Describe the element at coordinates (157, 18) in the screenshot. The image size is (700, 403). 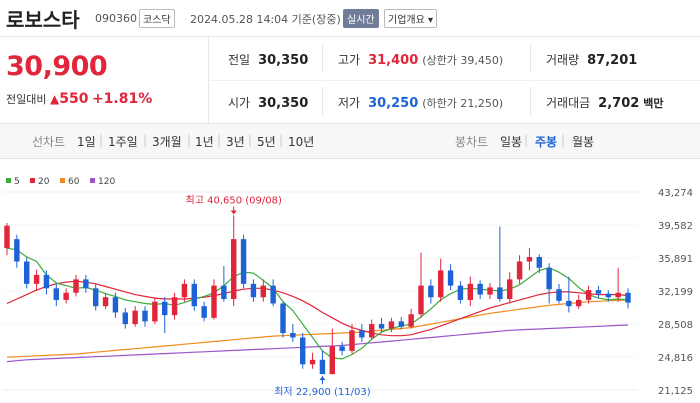
I see `market-badge: 코스닥` at that location.